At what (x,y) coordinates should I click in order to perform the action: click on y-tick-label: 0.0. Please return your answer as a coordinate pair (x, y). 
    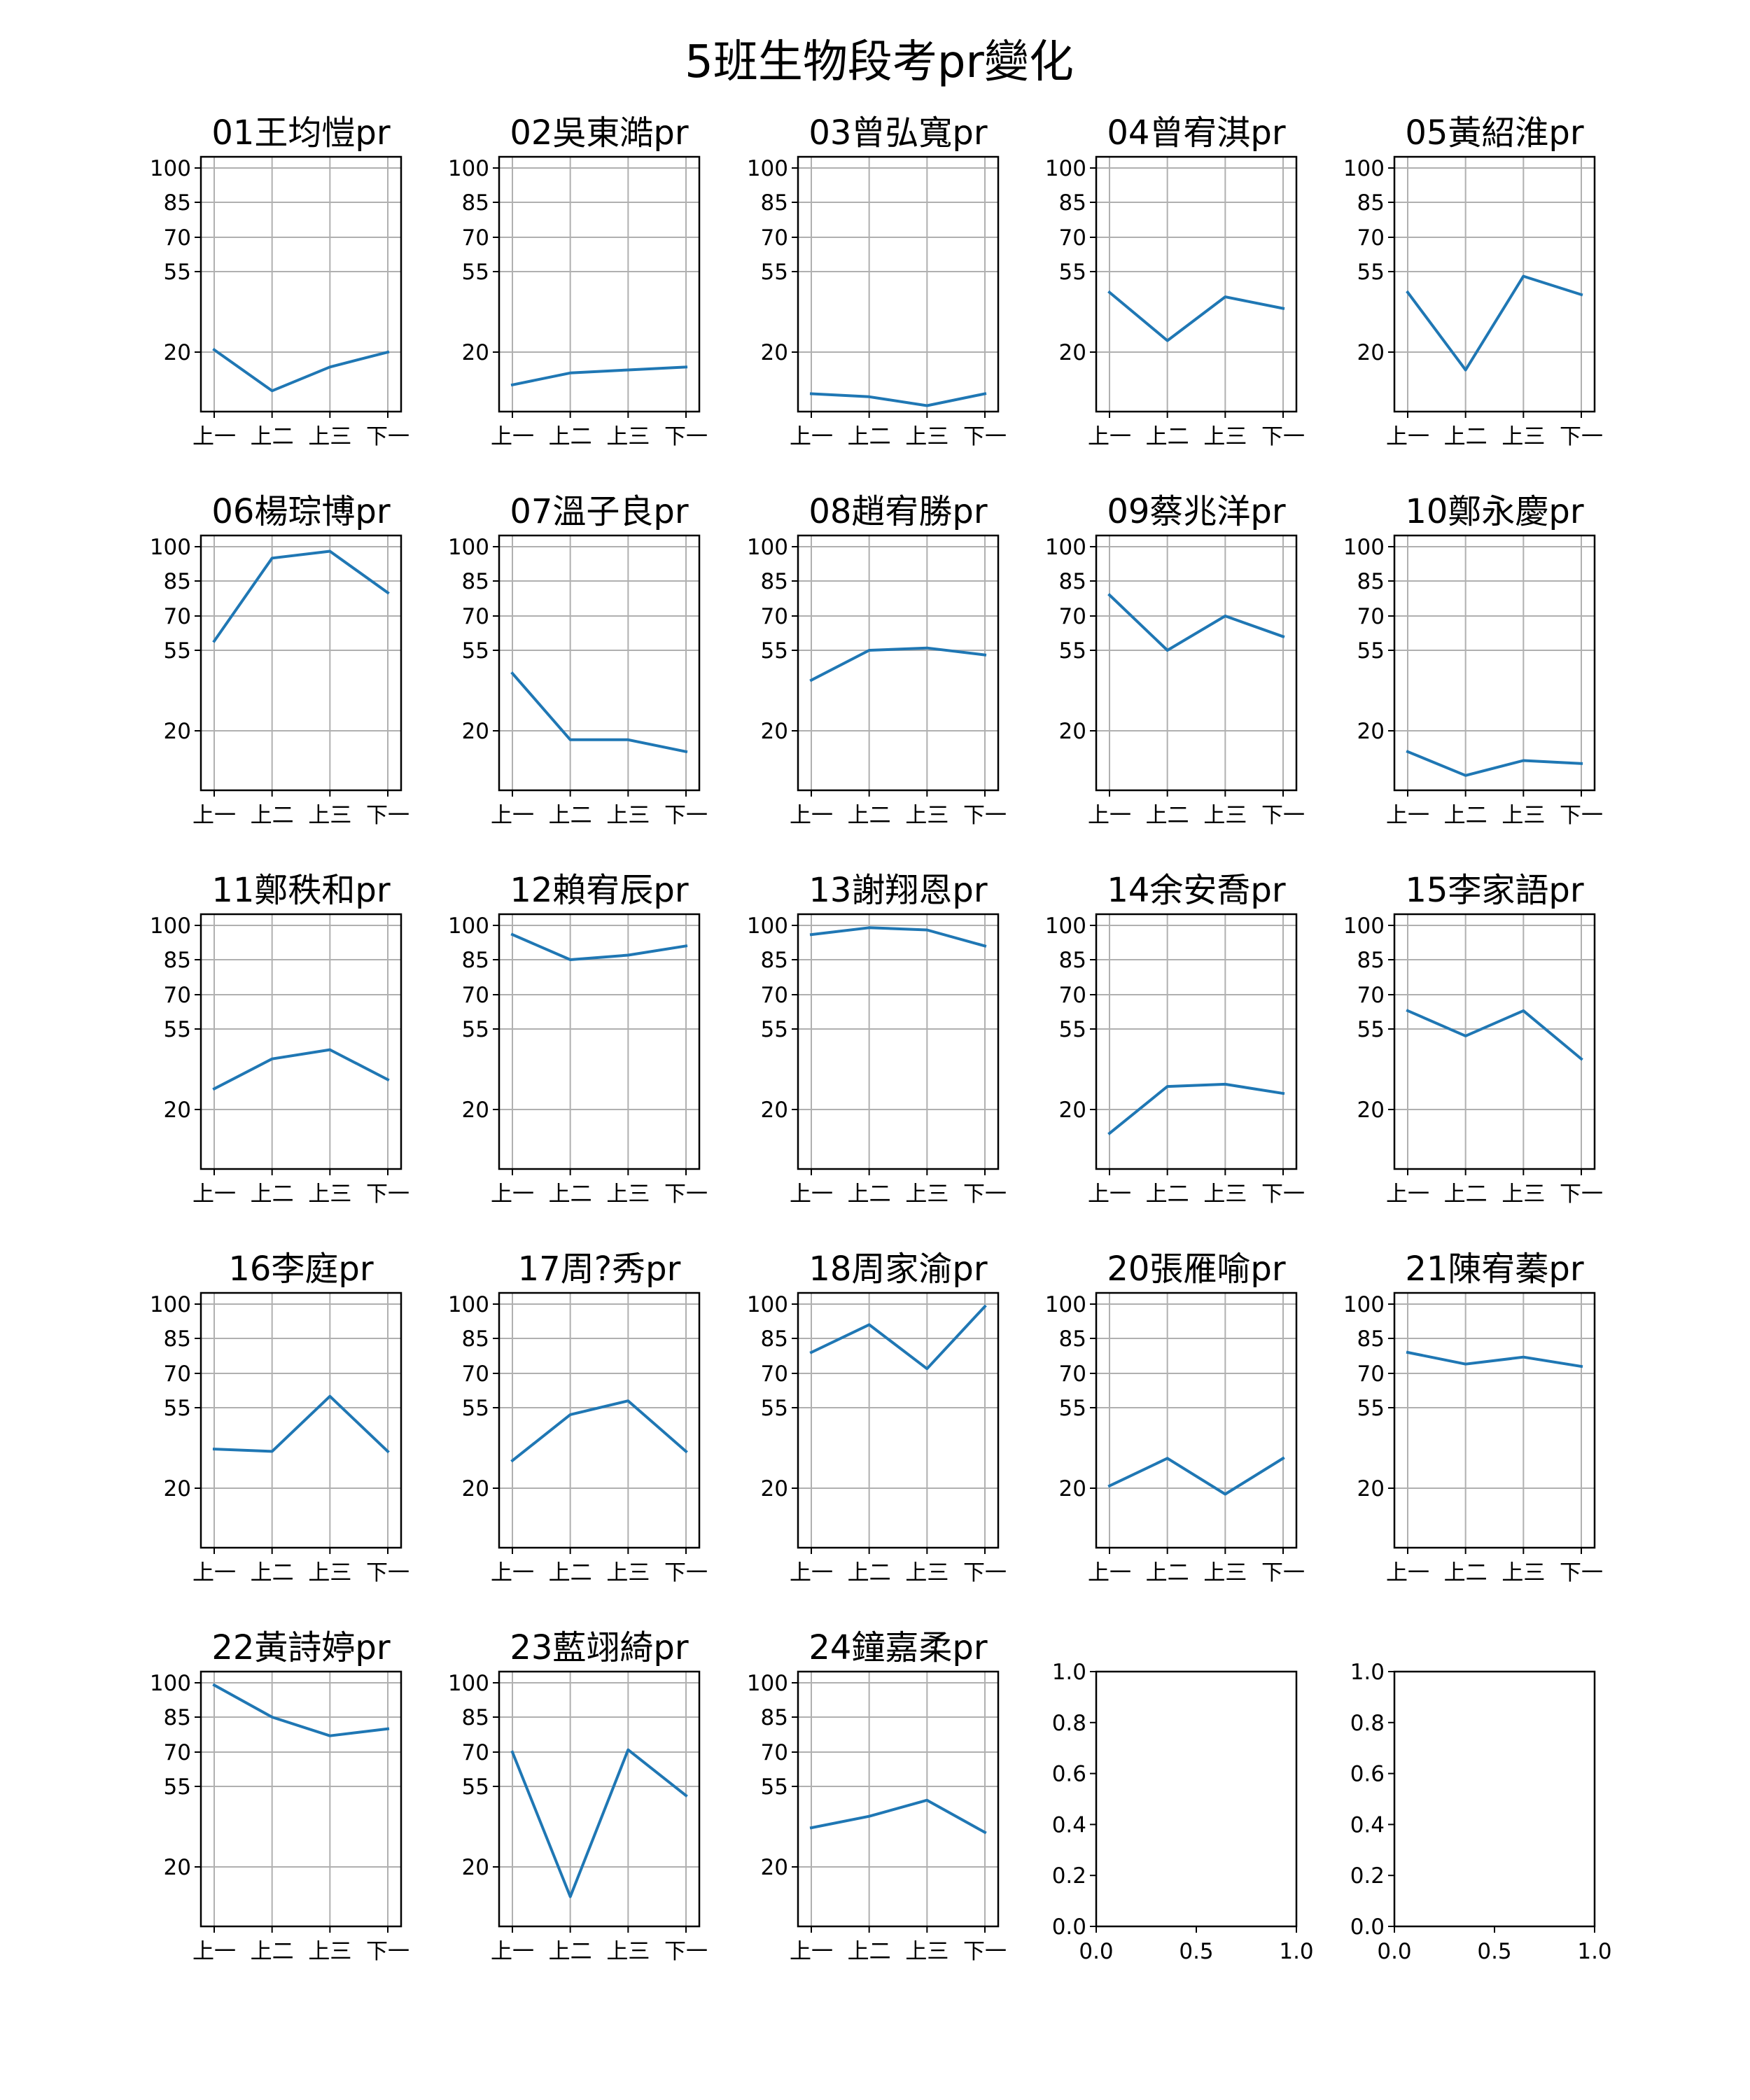
    Looking at the image, I should click on (1367, 1927).